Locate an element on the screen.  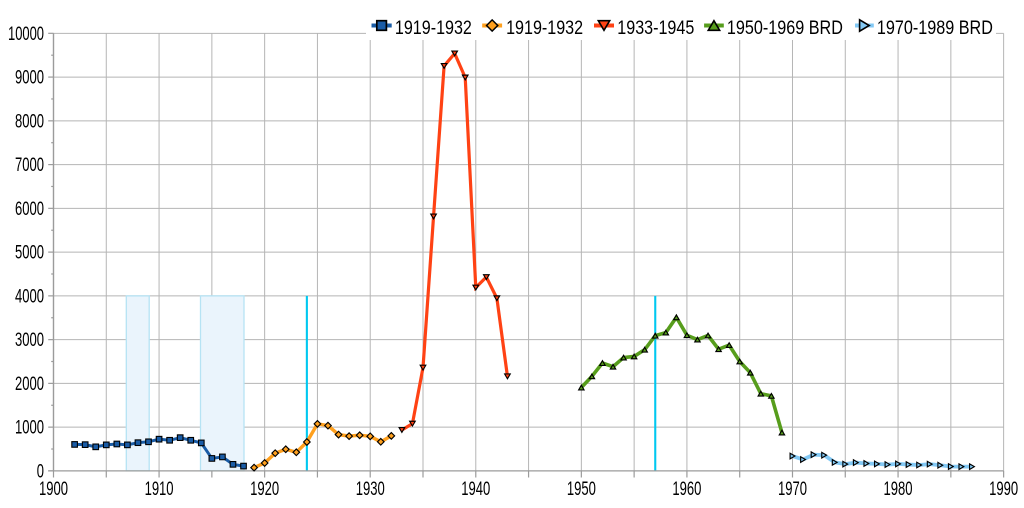
svg-text: 1970-1989 BRD is located at coordinates (935, 28).